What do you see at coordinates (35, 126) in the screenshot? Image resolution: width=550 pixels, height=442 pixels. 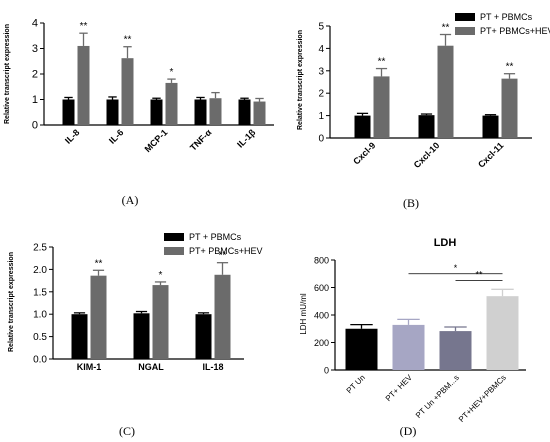 I see `panel-a-y-tick-label: 0` at bounding box center [35, 126].